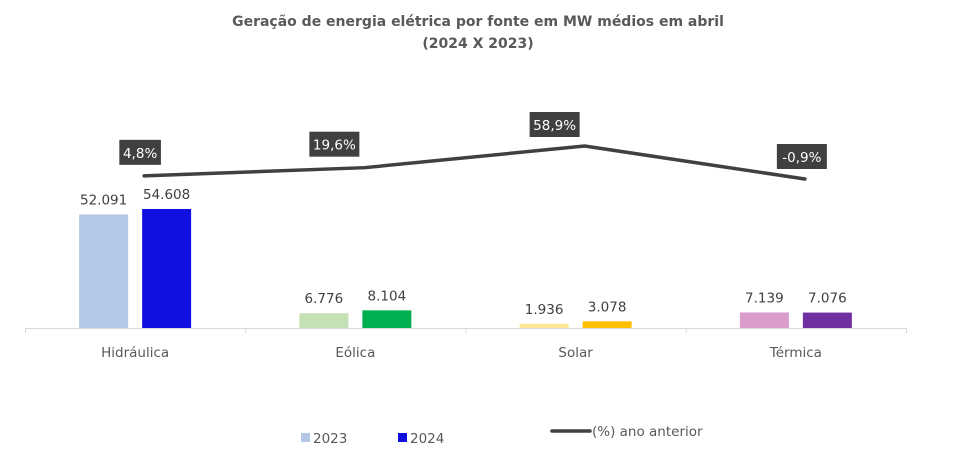 The height and width of the screenshot is (455, 956). Describe the element at coordinates (330, 439) in the screenshot. I see `legend-label-2023: 2023` at that location.